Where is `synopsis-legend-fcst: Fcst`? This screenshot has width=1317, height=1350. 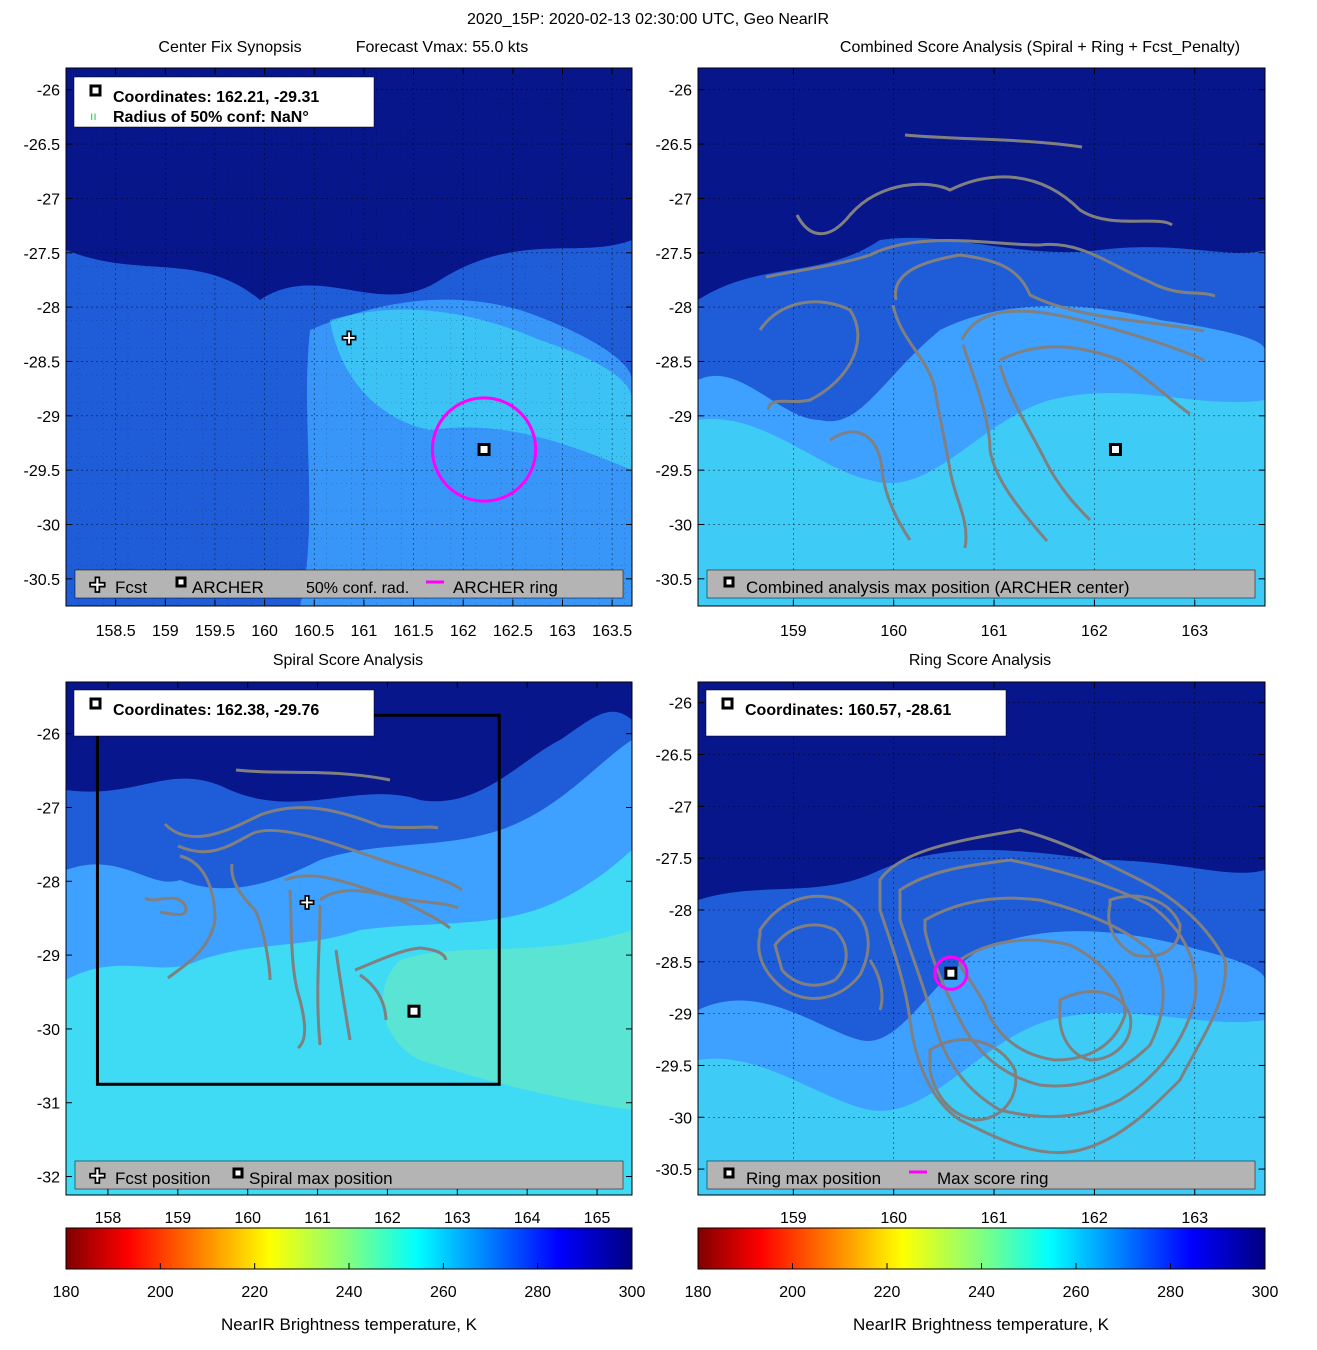
synopsis-legend-fcst: Fcst is located at coordinates (131, 587).